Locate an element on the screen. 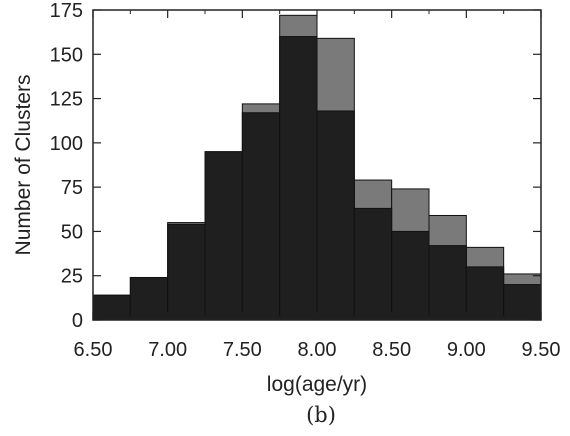 This screenshot has width=570, height=436. y-tick-label-1: 25 is located at coordinates (72, 277).